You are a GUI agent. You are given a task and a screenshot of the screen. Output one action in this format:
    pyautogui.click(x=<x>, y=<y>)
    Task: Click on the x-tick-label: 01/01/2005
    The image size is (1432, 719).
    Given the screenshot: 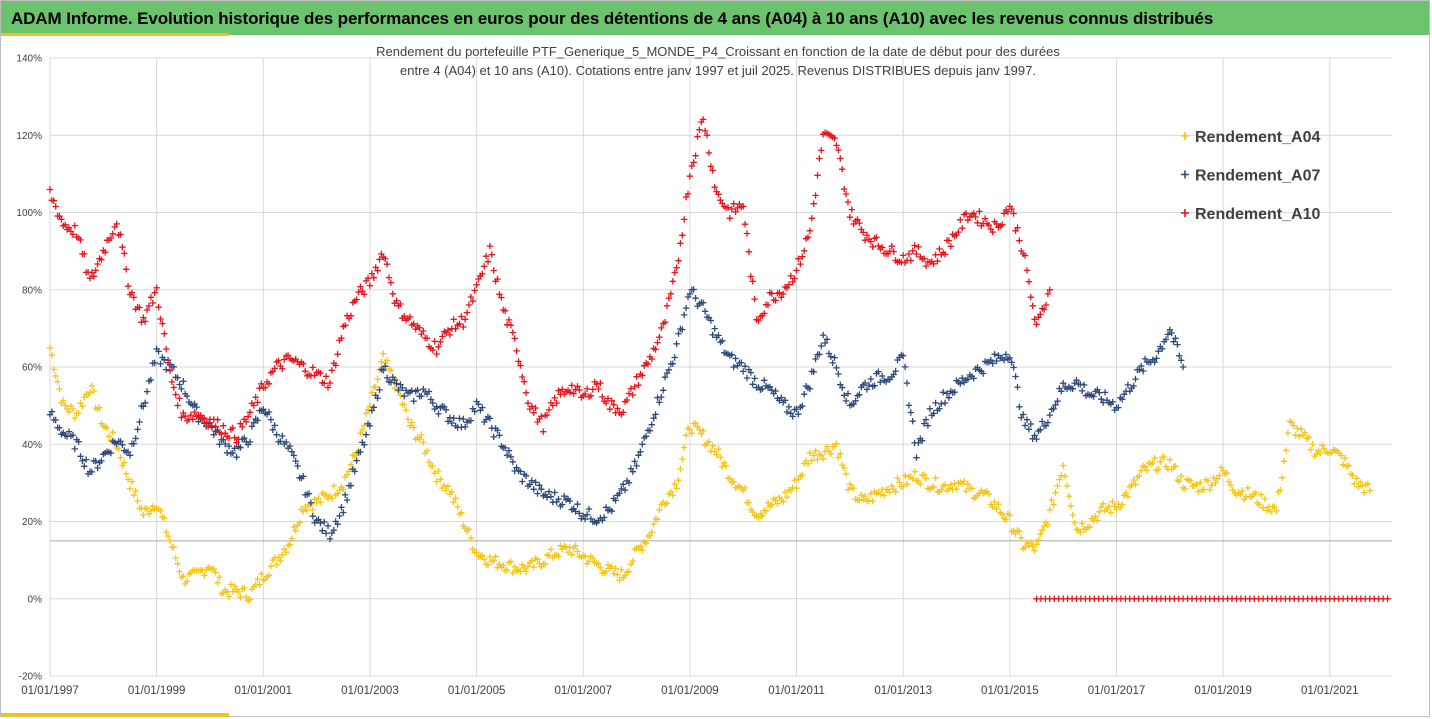 What is the action you would take?
    pyautogui.click(x=477, y=691)
    